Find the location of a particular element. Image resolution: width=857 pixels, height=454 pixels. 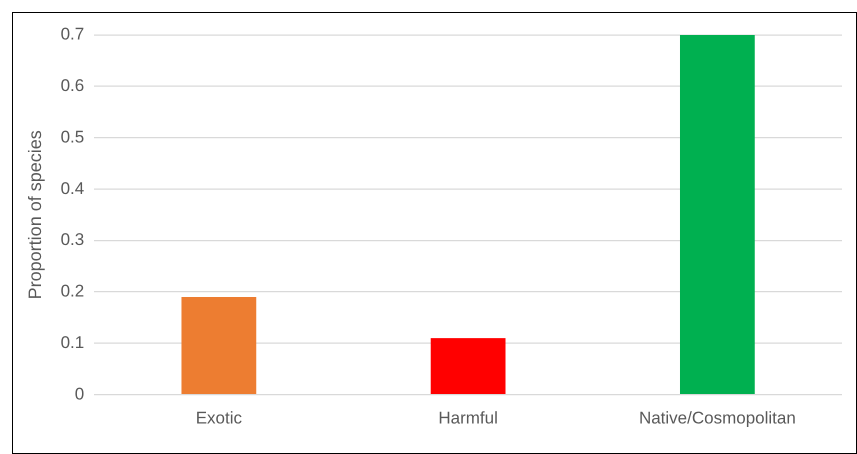

y-tick-label: 0.5 is located at coordinates (72, 136).